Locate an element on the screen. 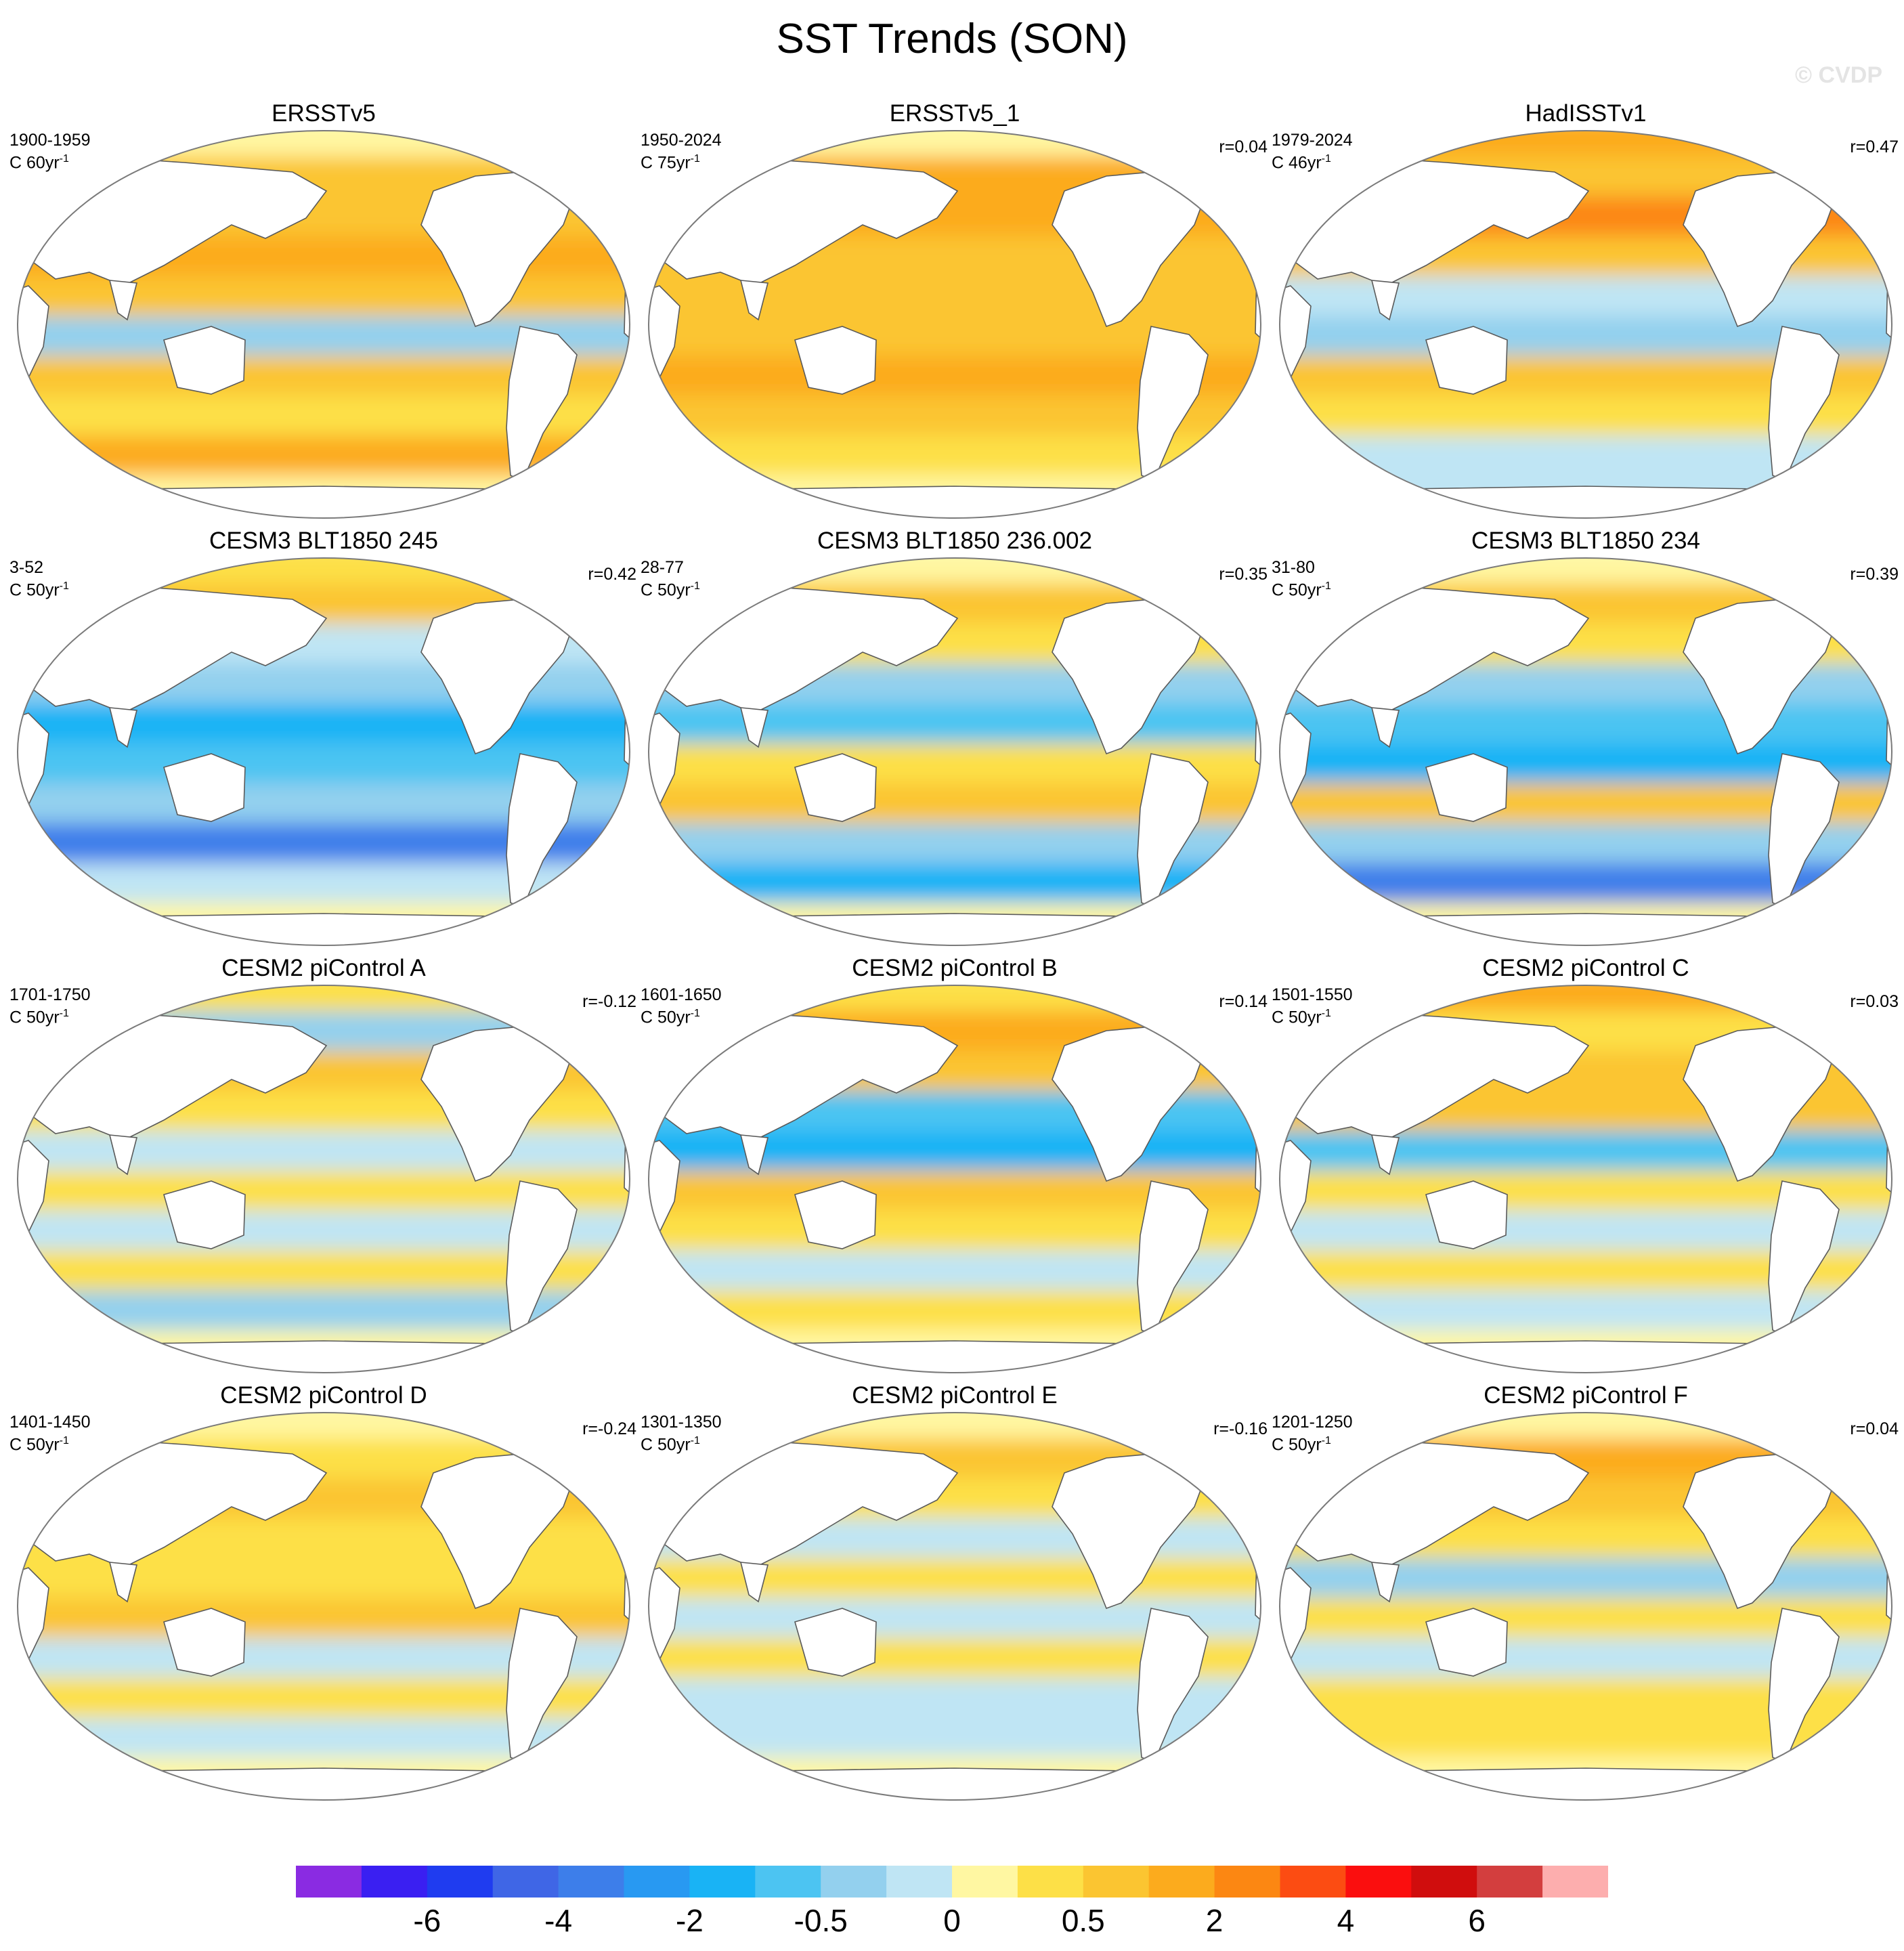  map-panel: CESM3 BLT1850 245 3-52 C 50yr-1 r=0.42 is located at coordinates (324, 738).